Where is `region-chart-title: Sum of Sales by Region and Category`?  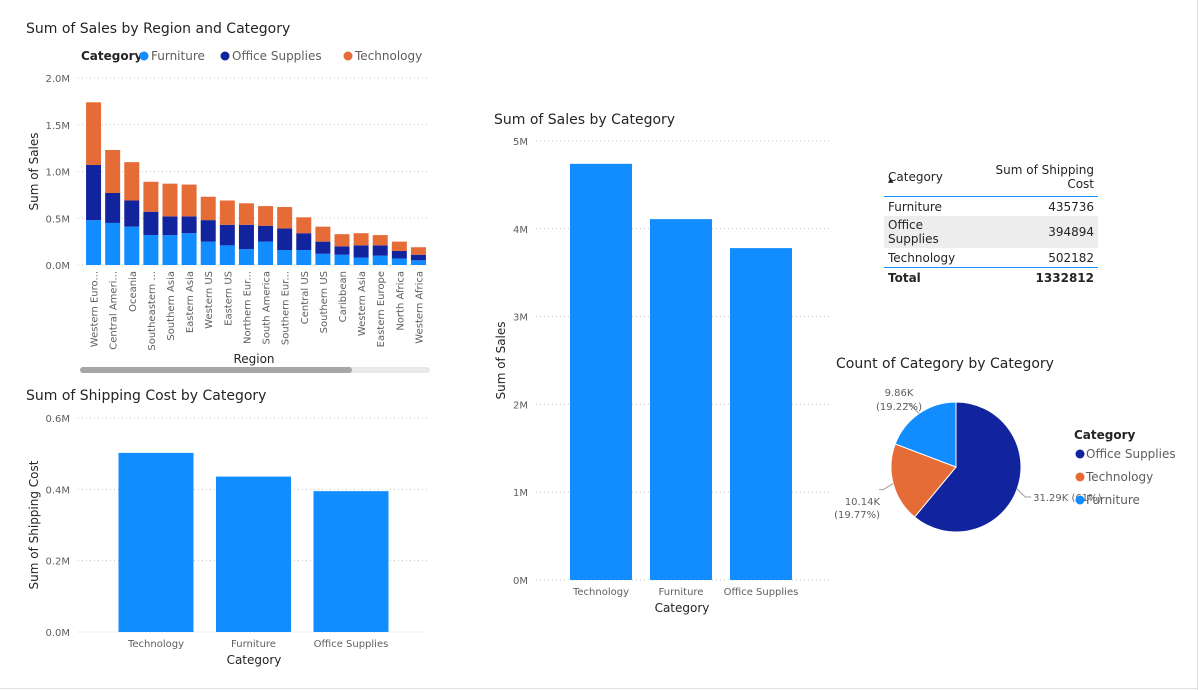
region-chart-title: Sum of Sales by Region and Category is located at coordinates (158, 29).